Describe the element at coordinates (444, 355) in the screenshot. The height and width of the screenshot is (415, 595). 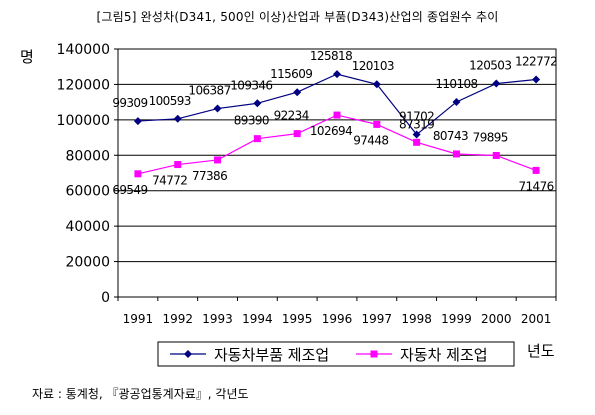
I see `legend-label: 자동차 제조업` at that location.